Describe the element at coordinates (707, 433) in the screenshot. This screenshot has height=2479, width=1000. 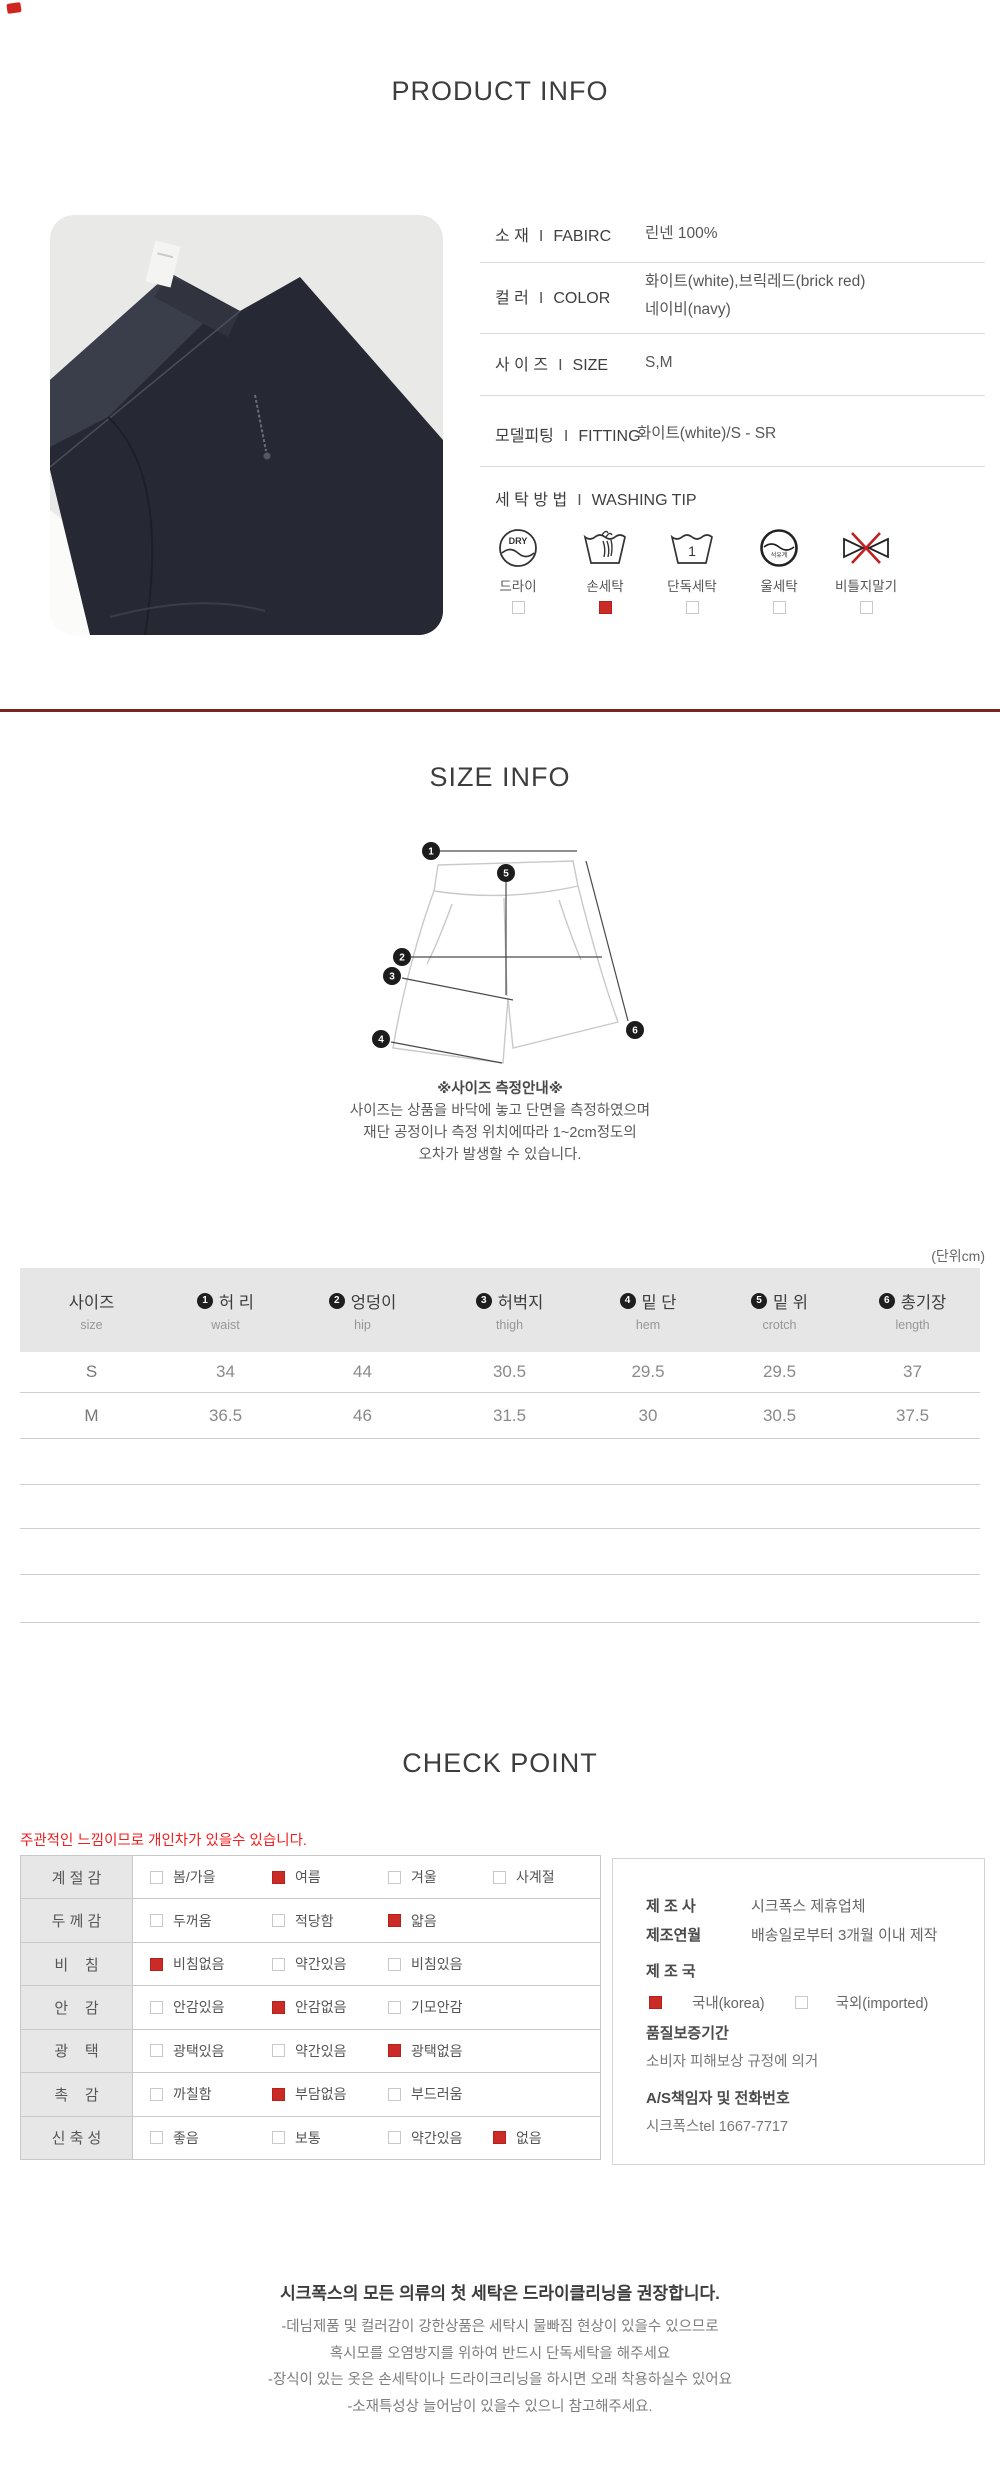
I see `fitting-value: 화이트(white)/S - SR` at that location.